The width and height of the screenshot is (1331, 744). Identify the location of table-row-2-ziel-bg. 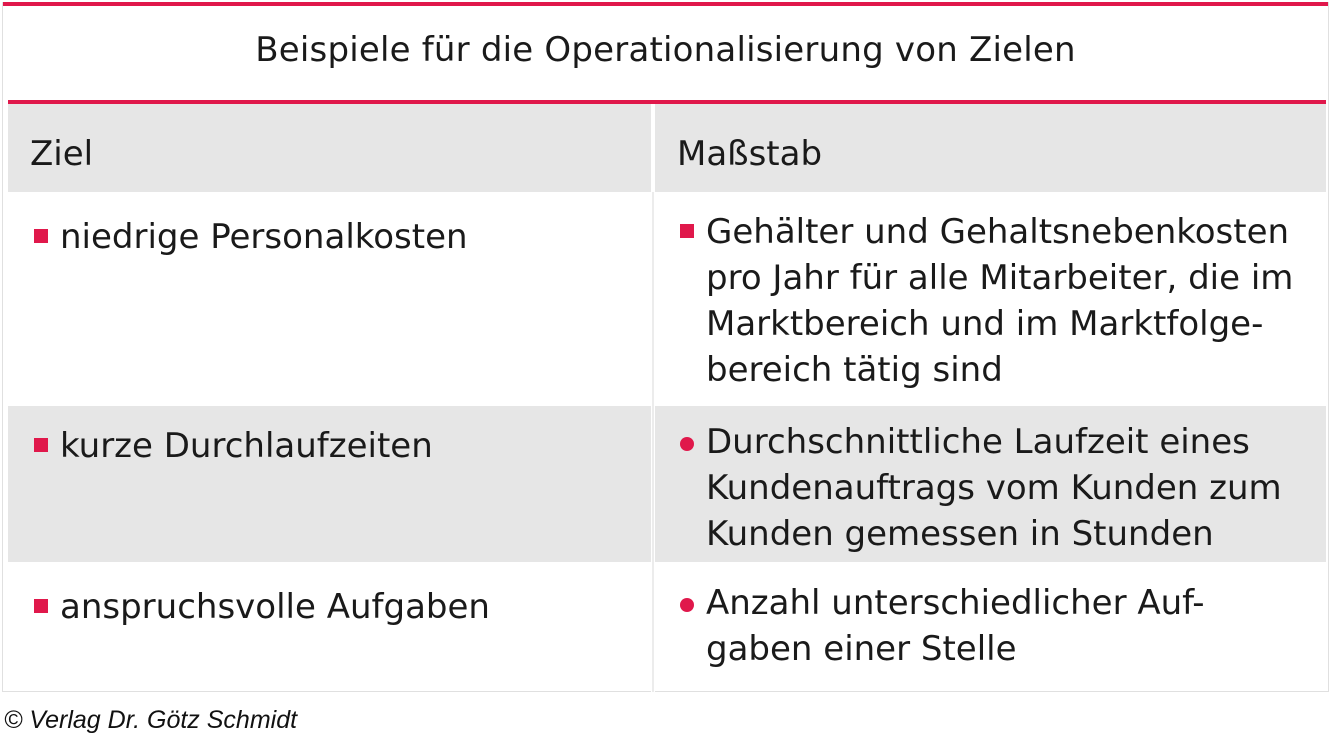
(329, 484).